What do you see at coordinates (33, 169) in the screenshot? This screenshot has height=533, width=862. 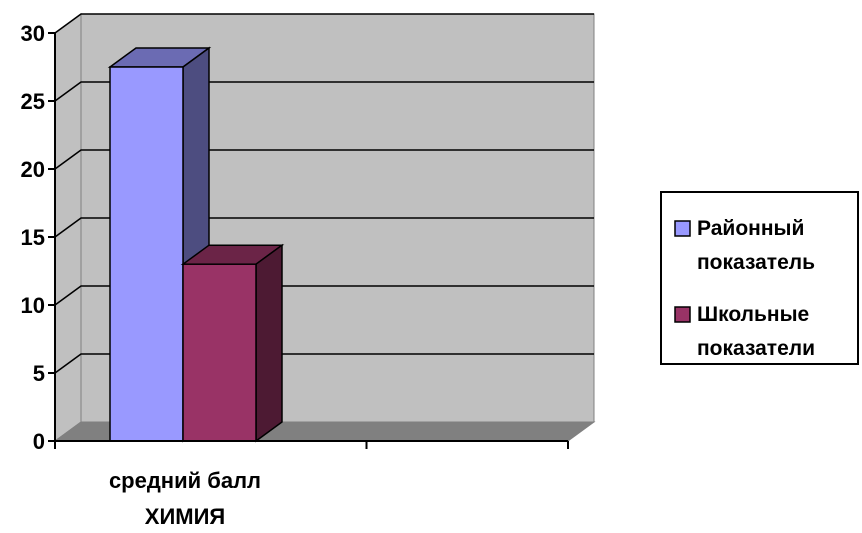 I see `y-tick-label: 20` at bounding box center [33, 169].